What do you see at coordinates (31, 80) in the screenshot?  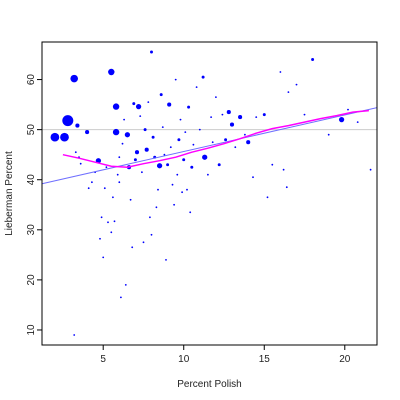 I see `y-tick-label: 60` at bounding box center [31, 80].